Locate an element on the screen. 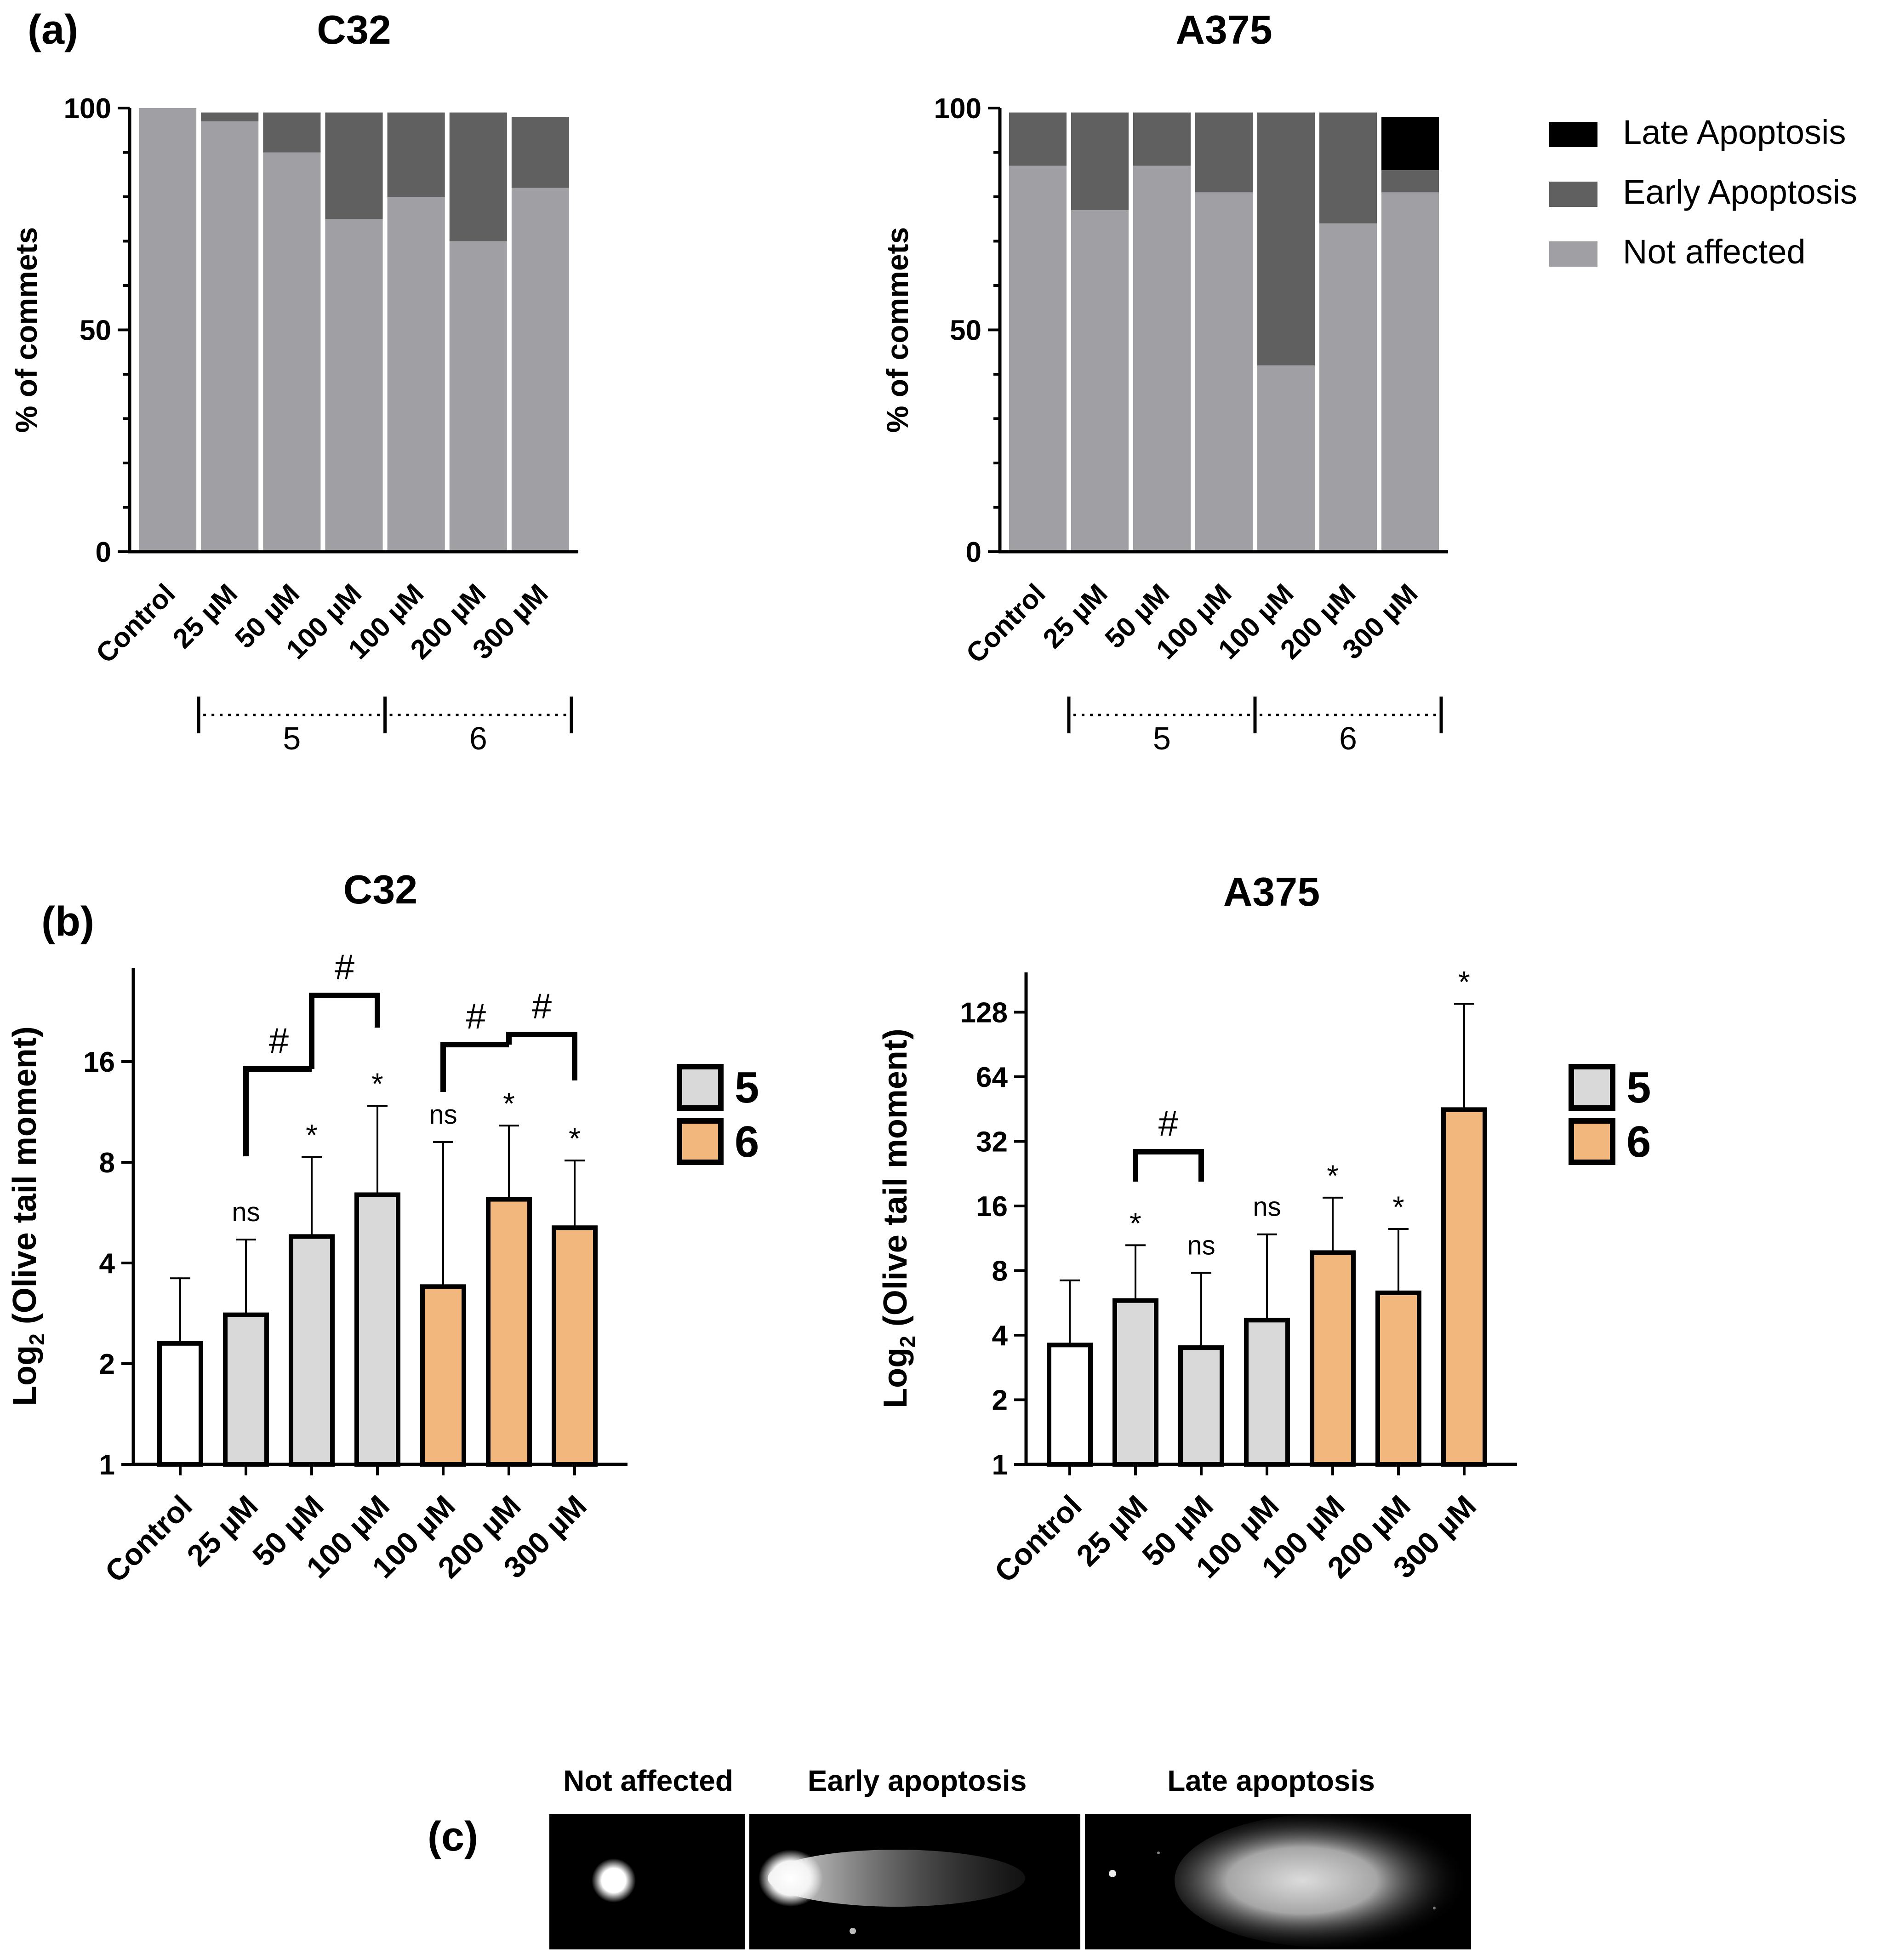 This screenshot has width=1894, height=1960. panel-label-c: (c) is located at coordinates (453, 1837).